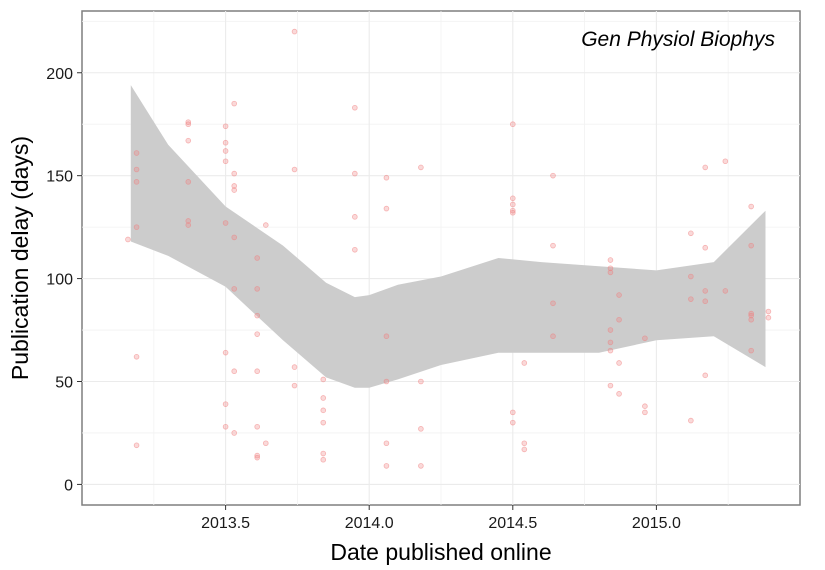 Image resolution: width=825 pixels, height=570 pixels. I want to click on y-axis-ticks: 0 50 100 150 200, so click(64, 280).